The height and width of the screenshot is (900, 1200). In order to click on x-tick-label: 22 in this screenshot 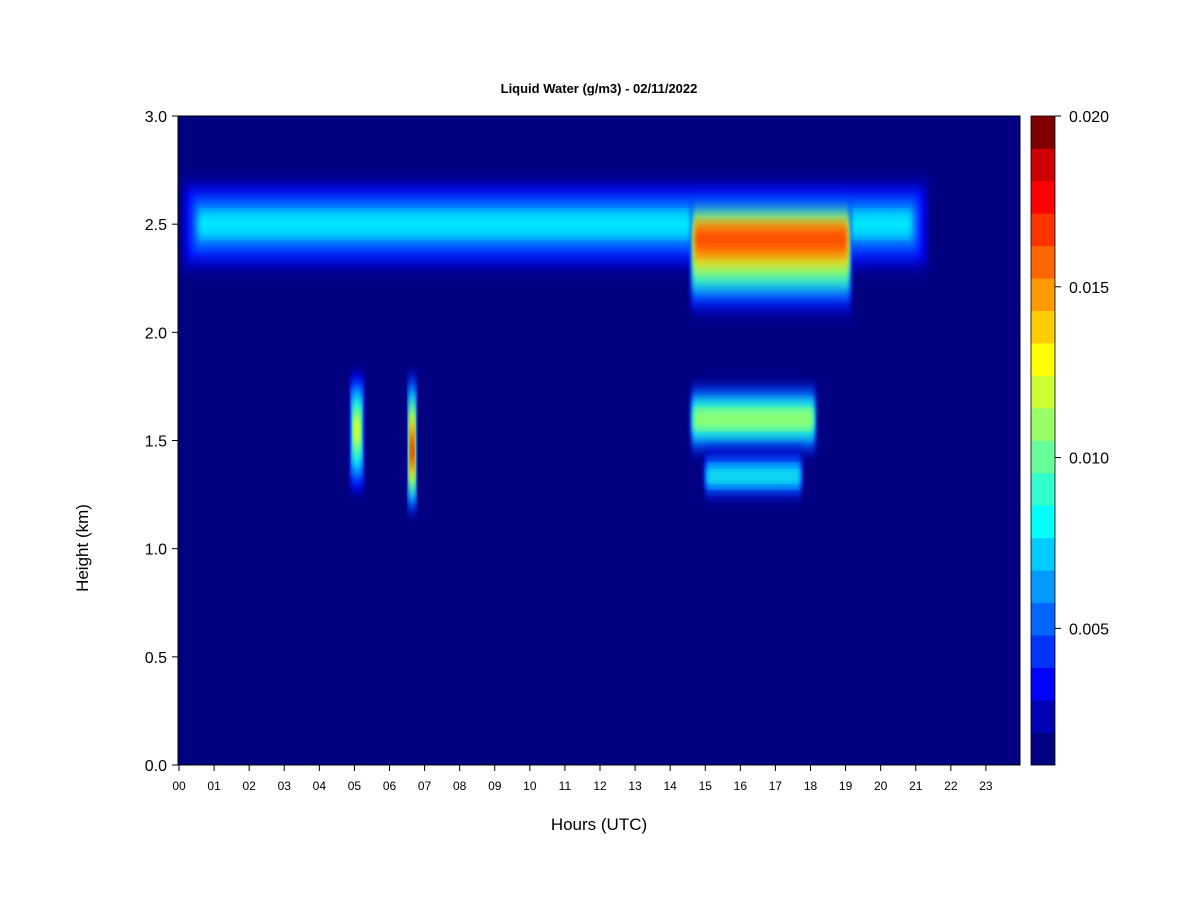, I will do `click(951, 786)`.